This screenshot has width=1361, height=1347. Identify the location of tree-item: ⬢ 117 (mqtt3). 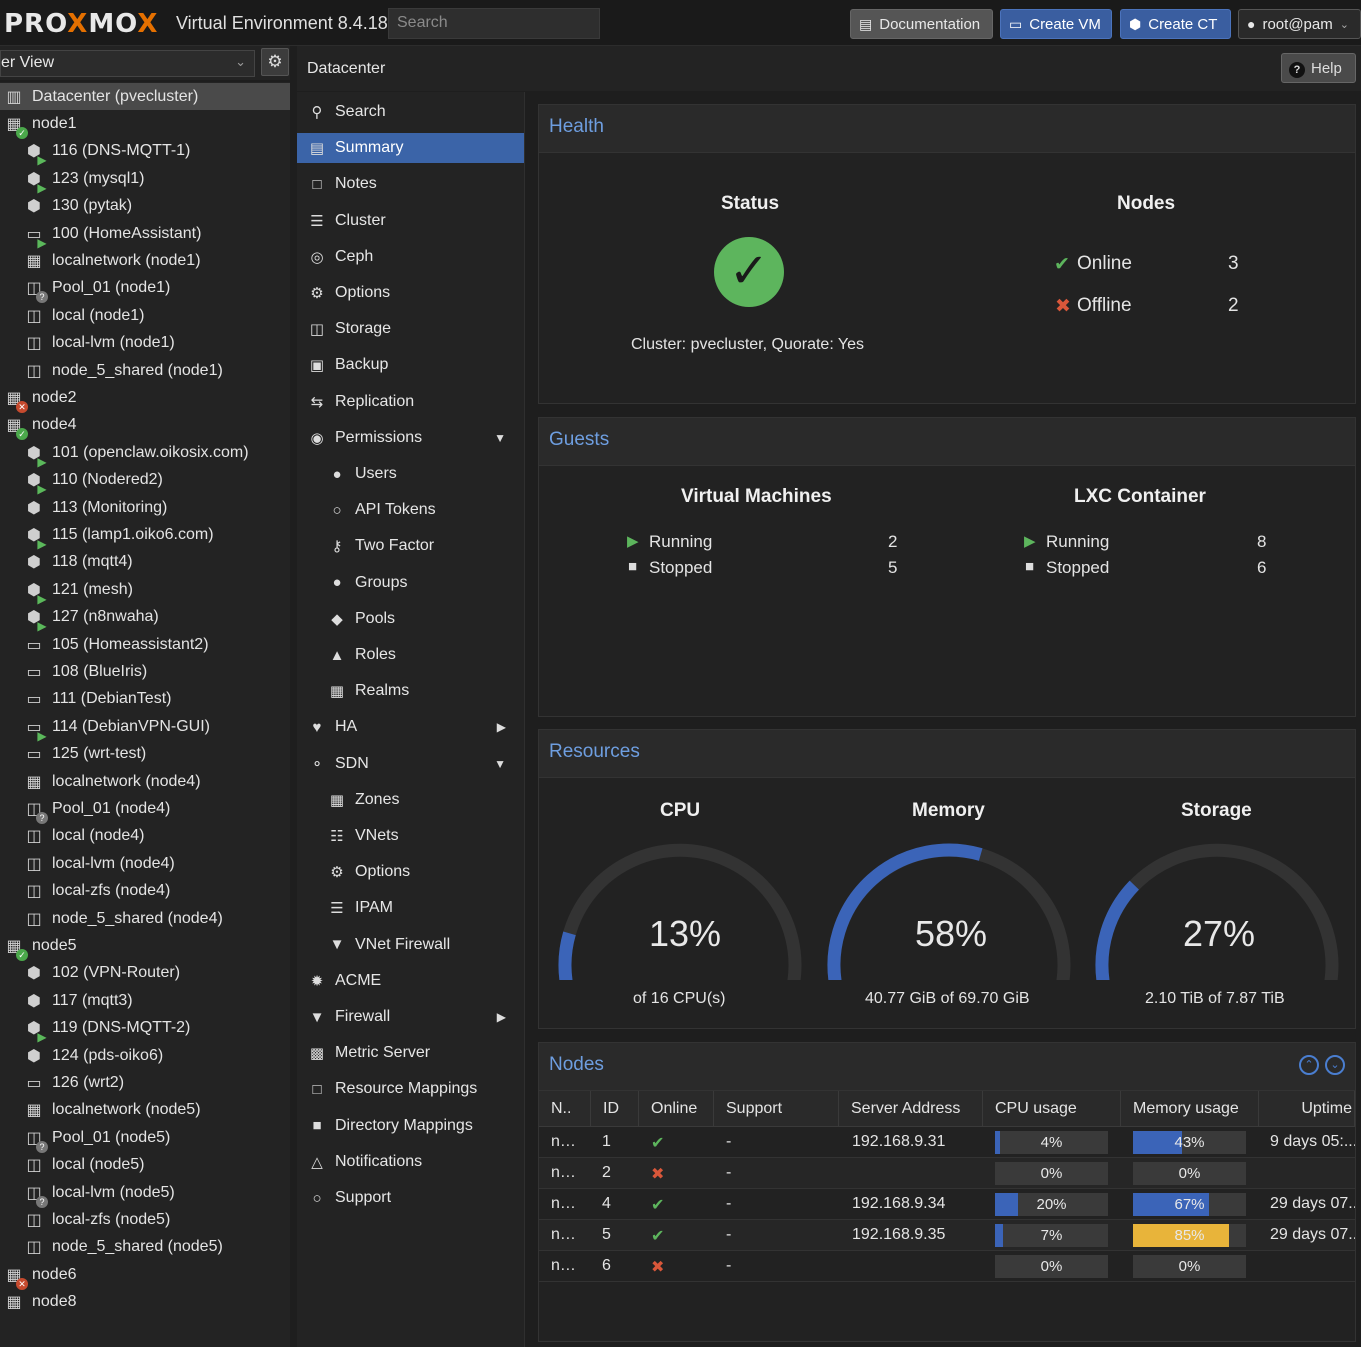
(145, 1000).